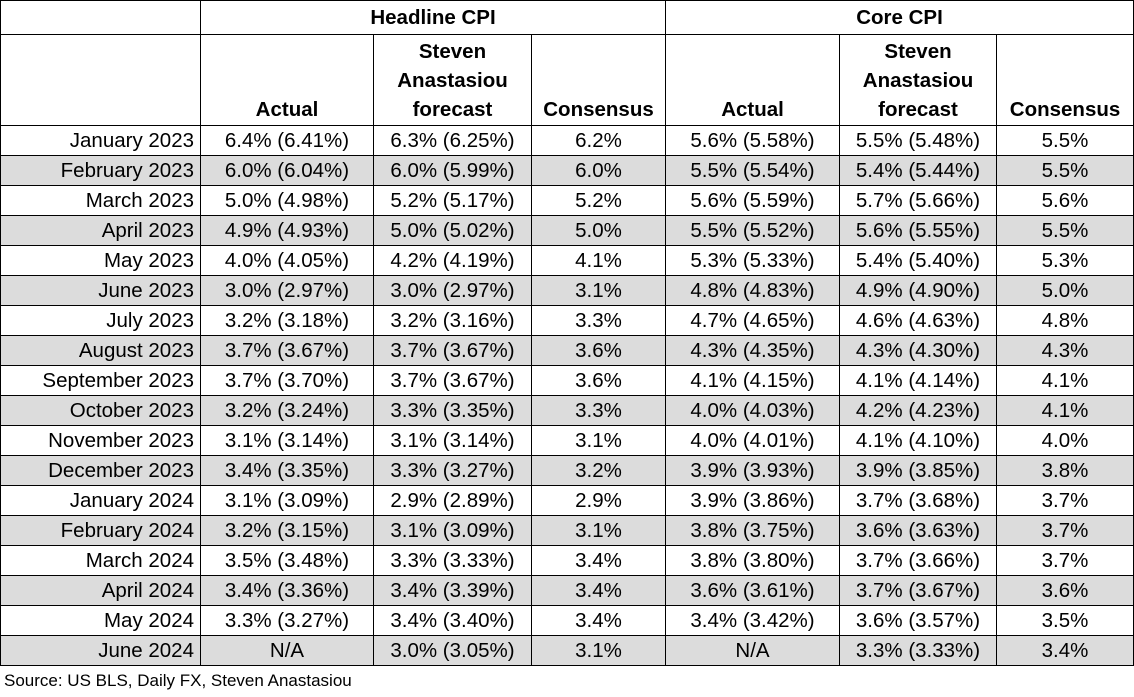 This screenshot has height=697, width=1134. I want to click on table-cell: 5.4% (5.40%), so click(918, 260).